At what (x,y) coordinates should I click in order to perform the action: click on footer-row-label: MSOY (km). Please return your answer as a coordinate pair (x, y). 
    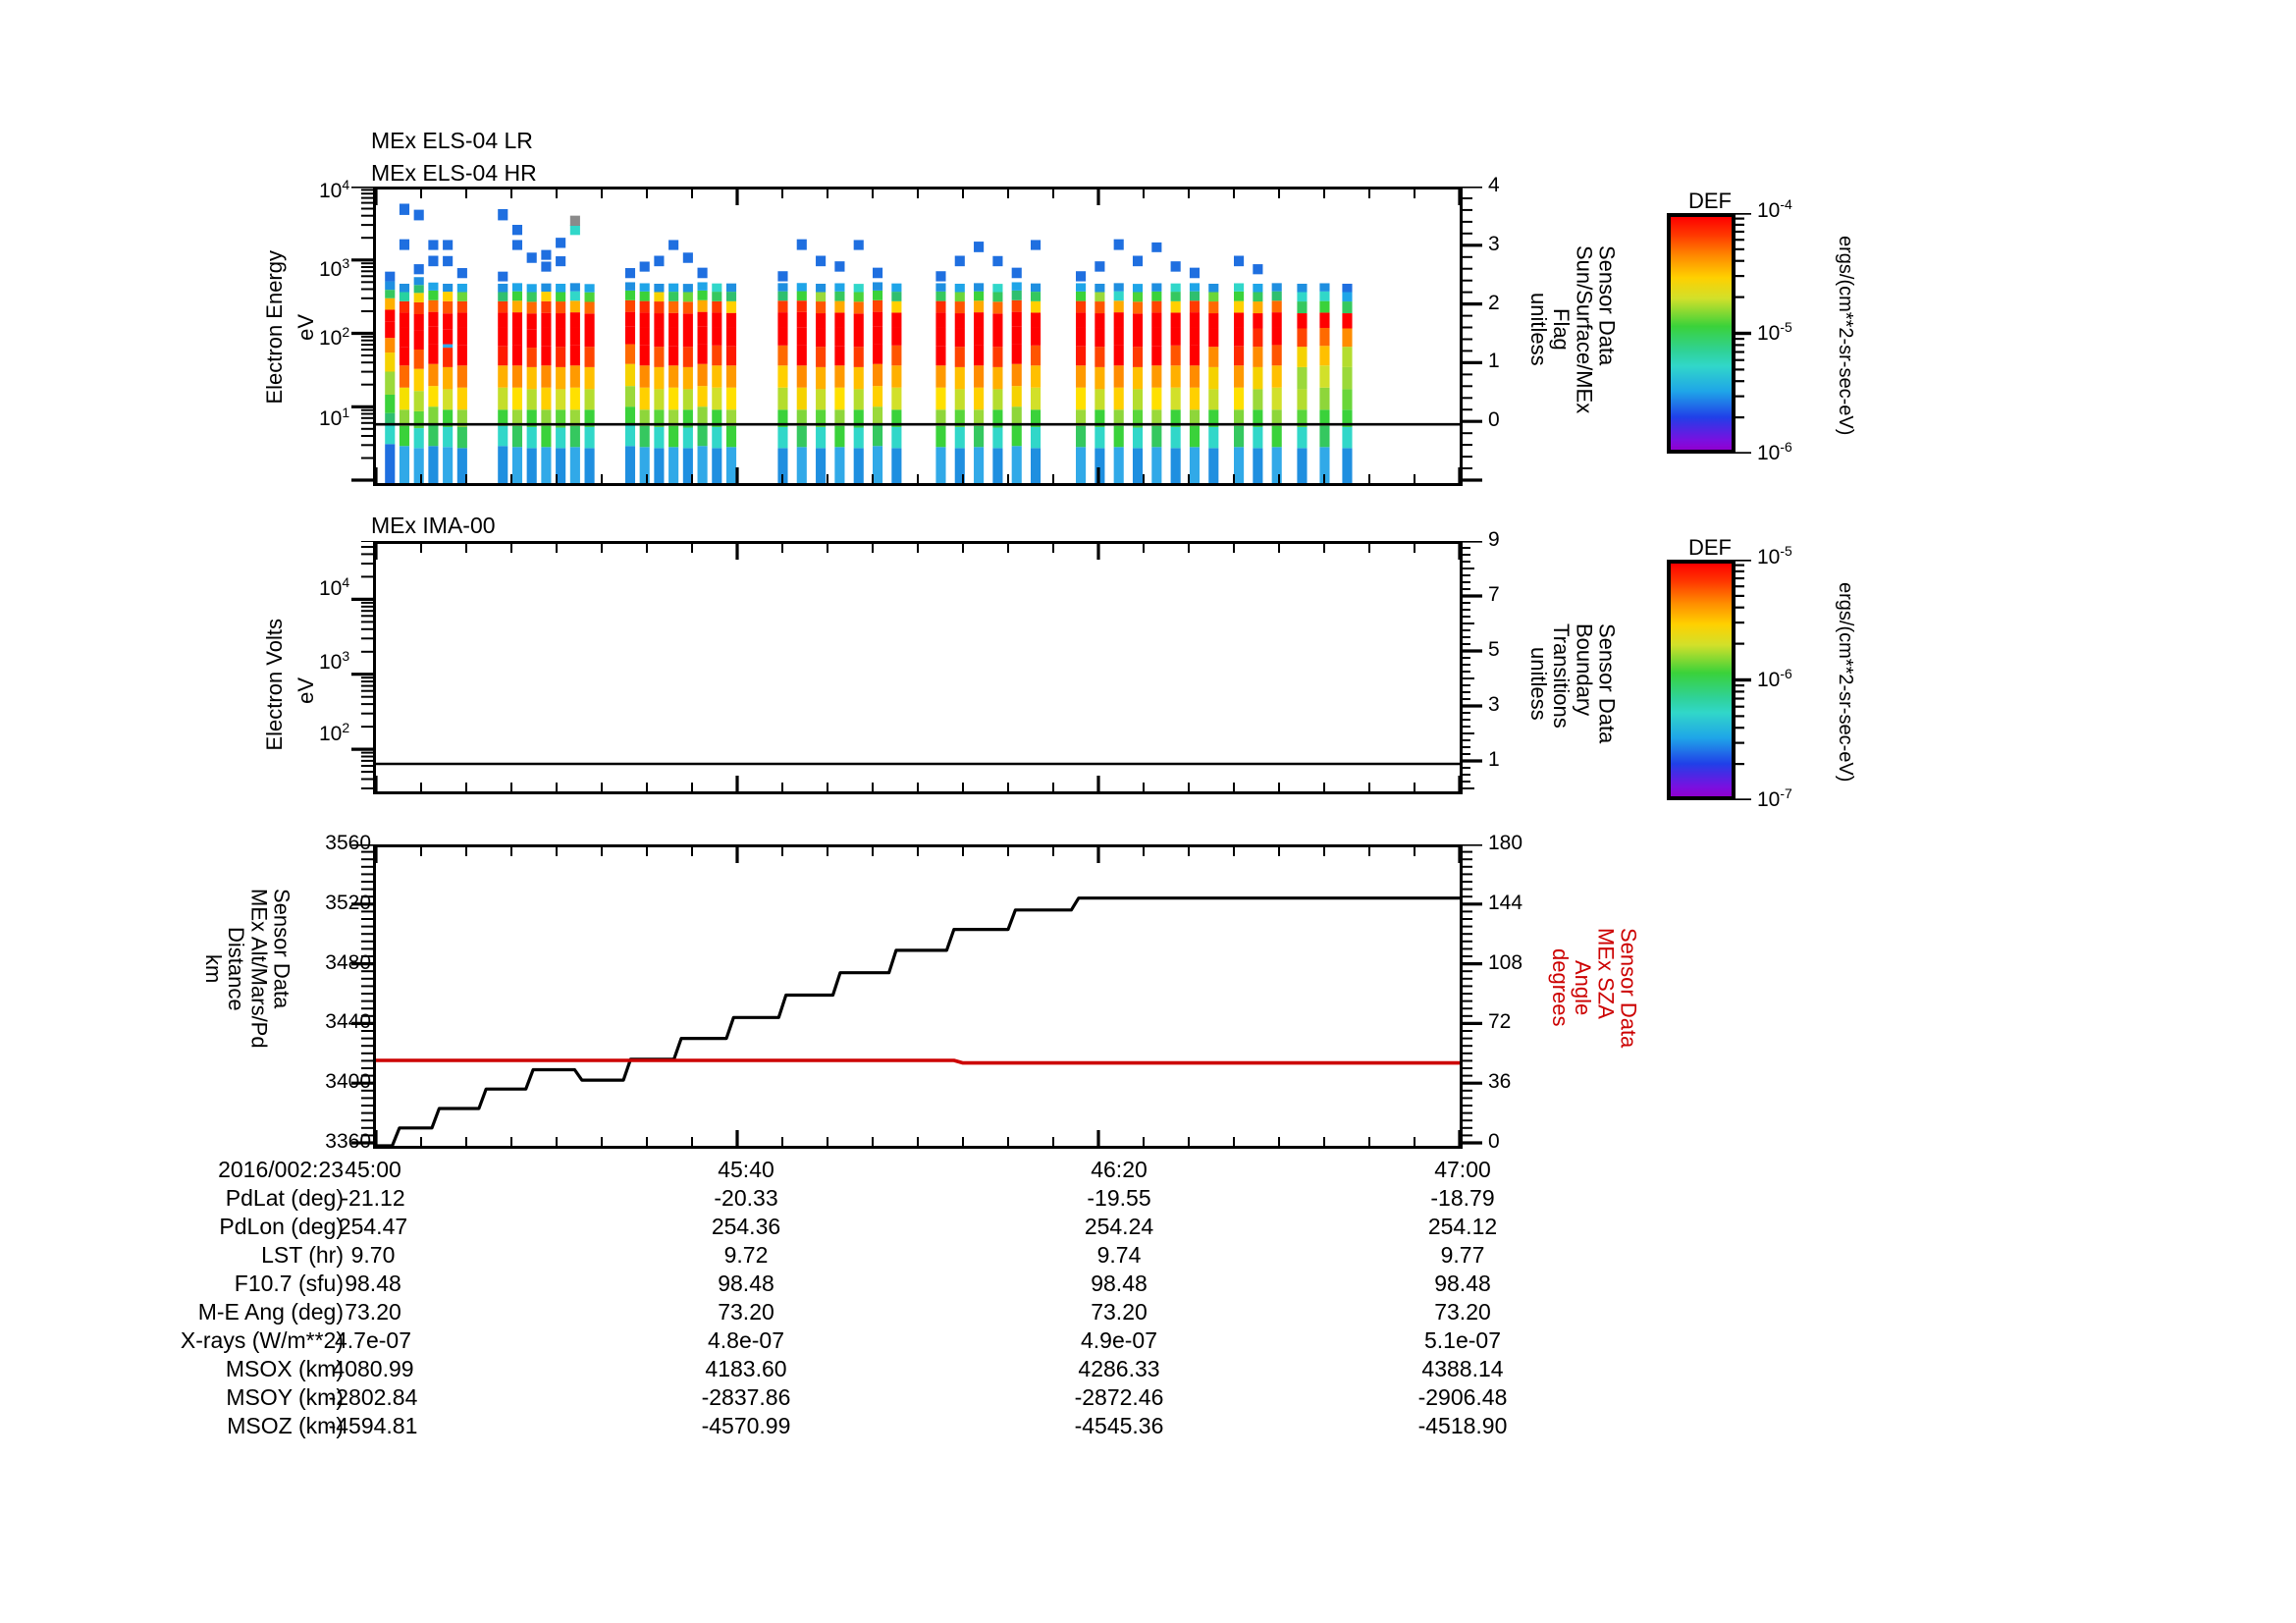
    Looking at the image, I should click on (285, 1397).